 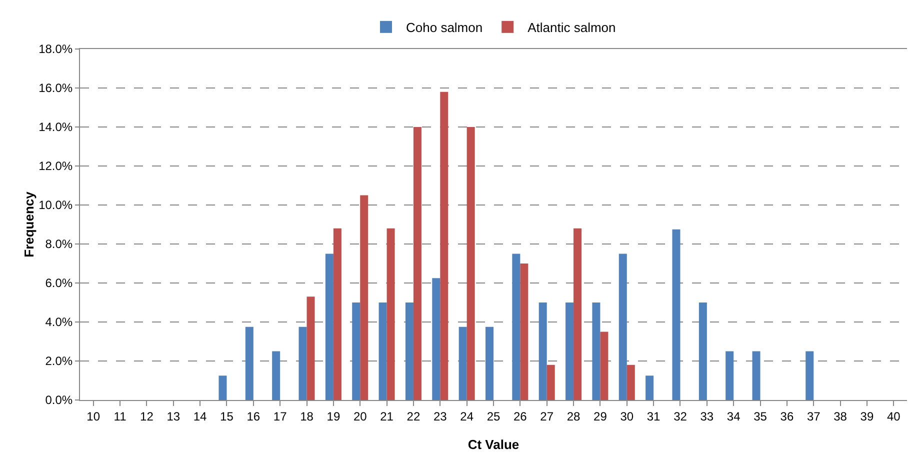 What do you see at coordinates (601, 416) in the screenshot?
I see `x-tick-label: 29` at bounding box center [601, 416].